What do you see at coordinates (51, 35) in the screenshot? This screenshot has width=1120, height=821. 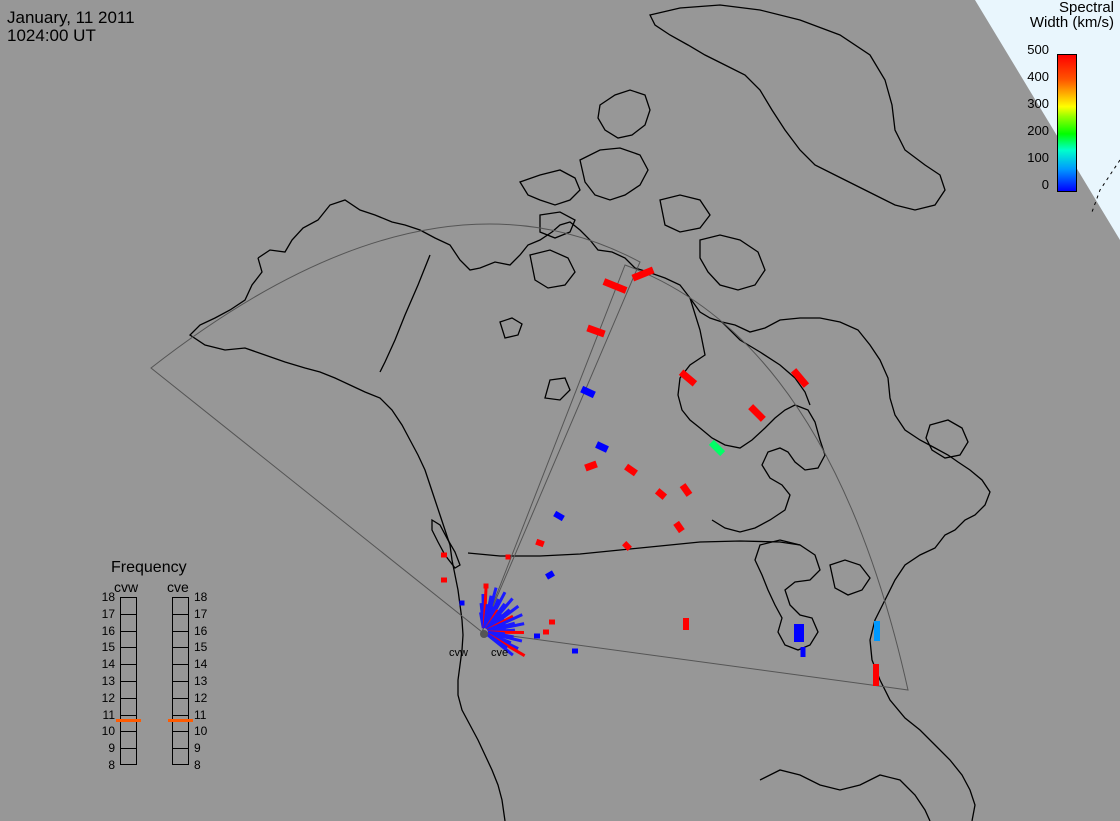 I see `time-label: 1024:00 UT` at bounding box center [51, 35].